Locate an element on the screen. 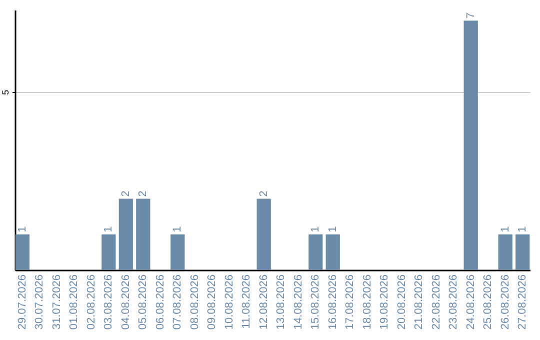  x-tick-label: 08.08.2026 is located at coordinates (194, 302).